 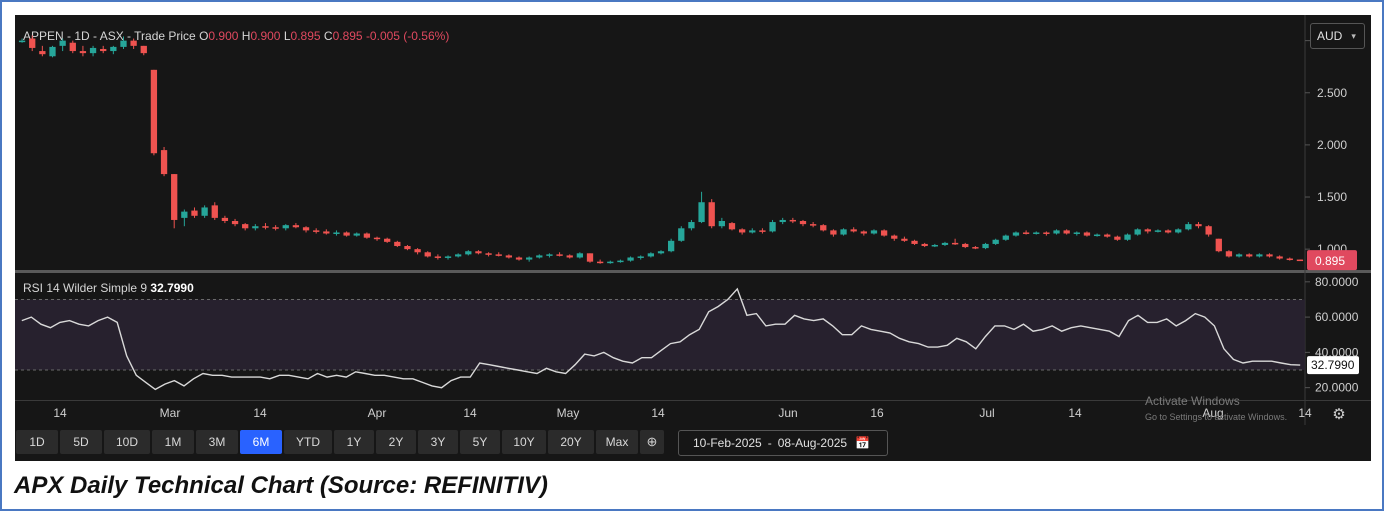 I want to click on calendar-icon: 📅, so click(x=863, y=443).